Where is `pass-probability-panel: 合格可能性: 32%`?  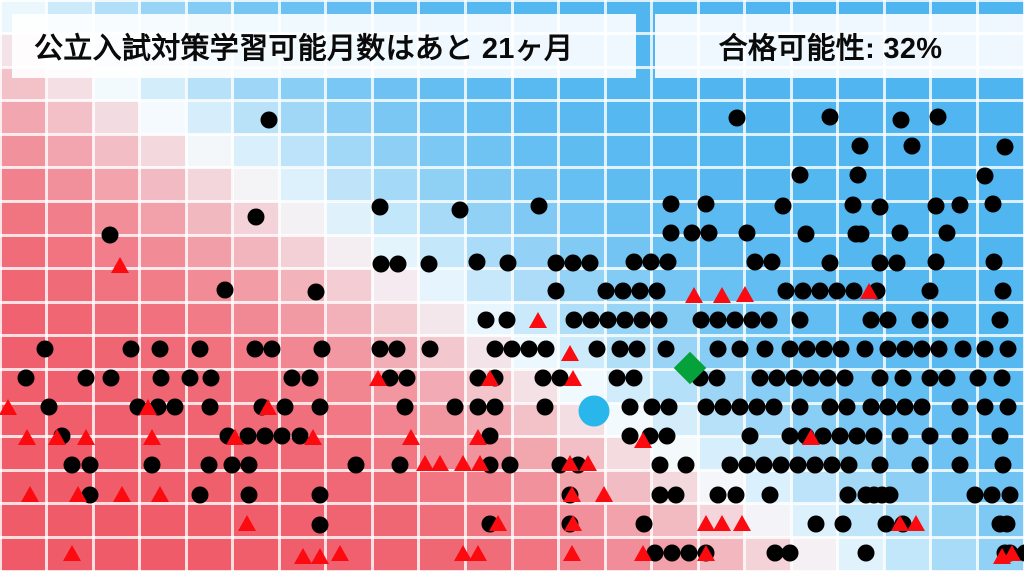 pass-probability-panel: 合格可能性: 32% is located at coordinates (839, 46).